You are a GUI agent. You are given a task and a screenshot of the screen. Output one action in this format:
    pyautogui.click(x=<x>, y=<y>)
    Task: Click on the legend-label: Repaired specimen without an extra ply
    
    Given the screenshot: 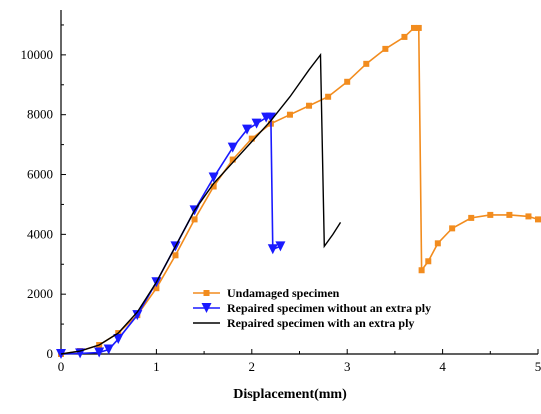 What is the action you would take?
    pyautogui.click(x=329, y=308)
    